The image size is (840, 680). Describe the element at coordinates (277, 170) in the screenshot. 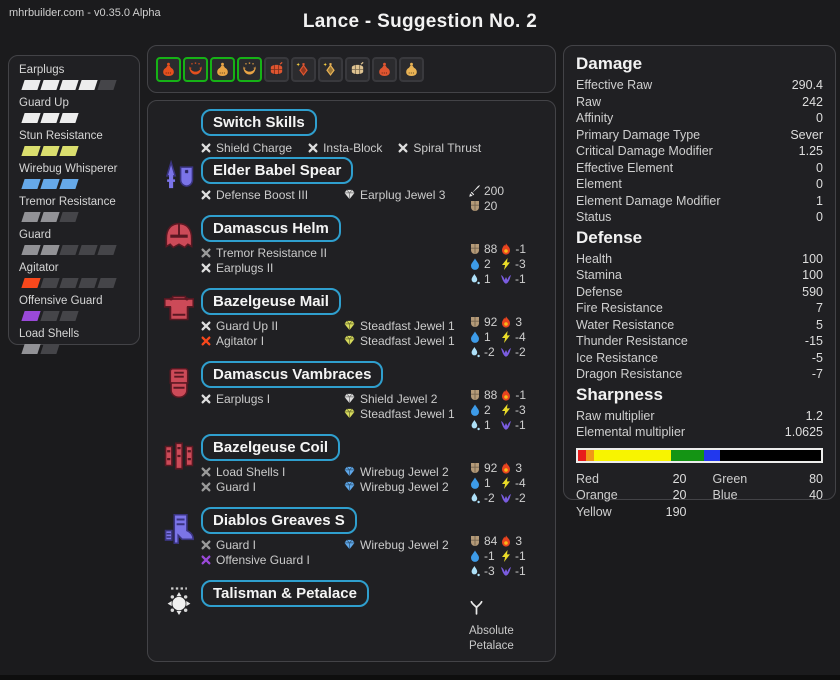

I see `weapon-name-button: Elder Babel Spear` at that location.